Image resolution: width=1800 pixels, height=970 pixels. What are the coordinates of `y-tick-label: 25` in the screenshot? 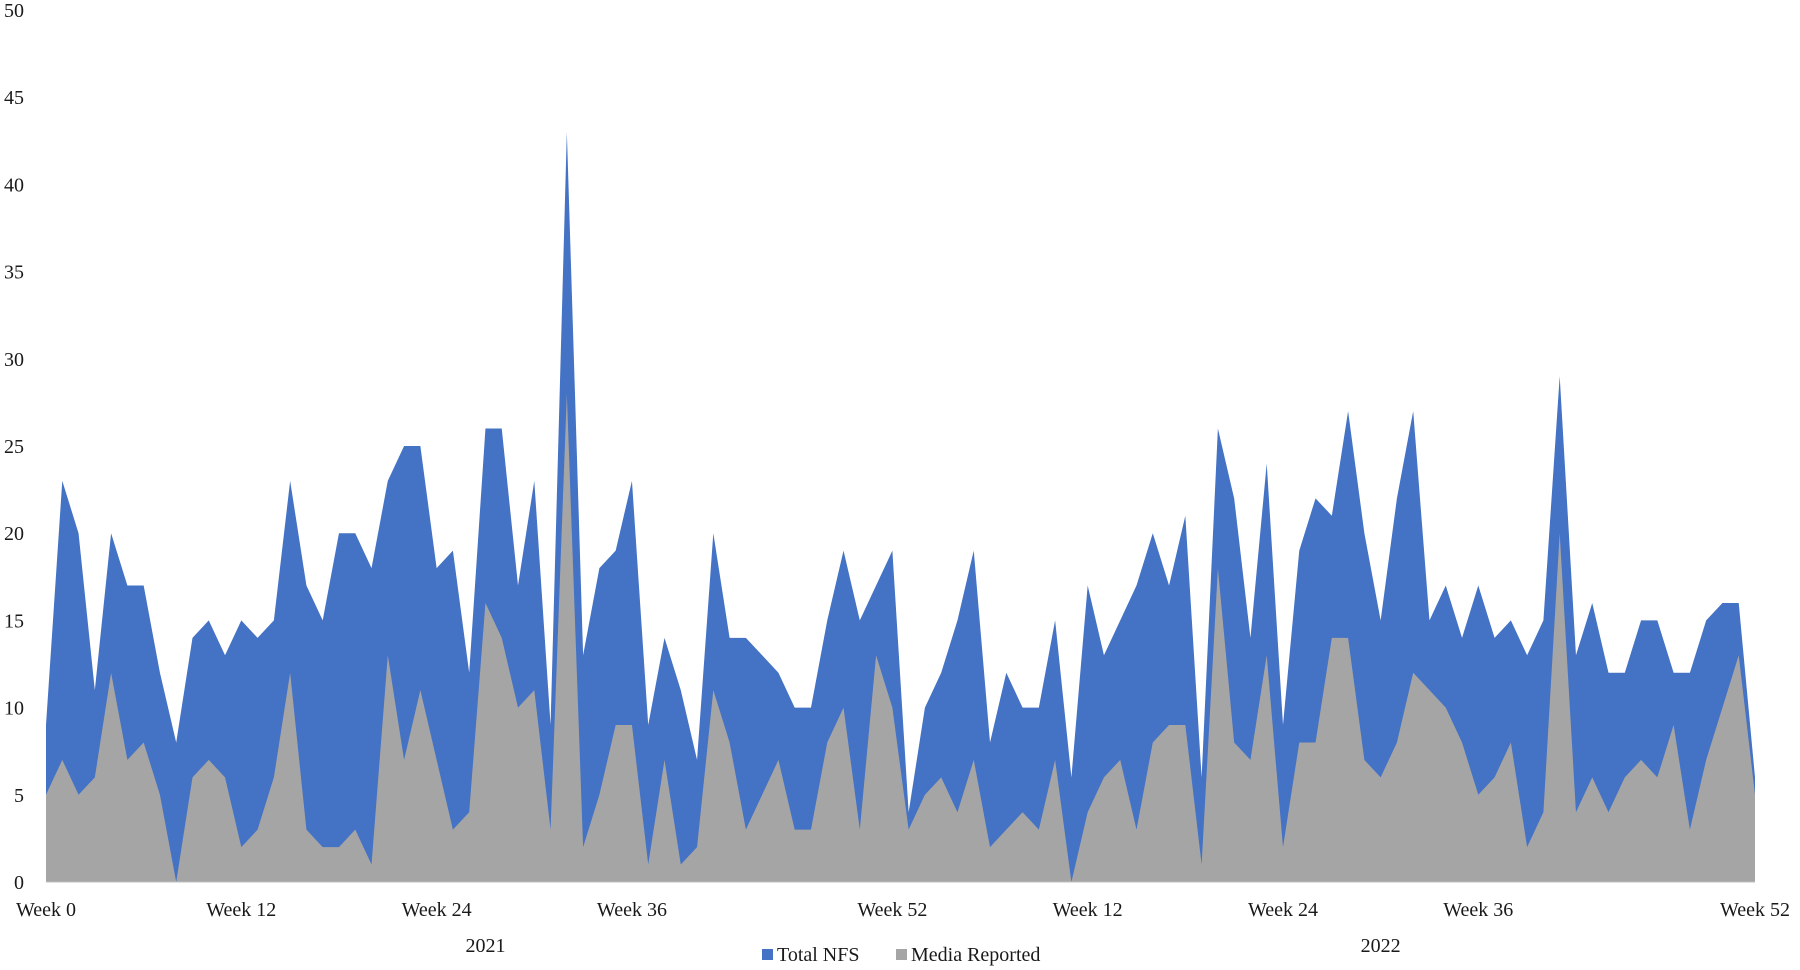 It's located at (14, 447).